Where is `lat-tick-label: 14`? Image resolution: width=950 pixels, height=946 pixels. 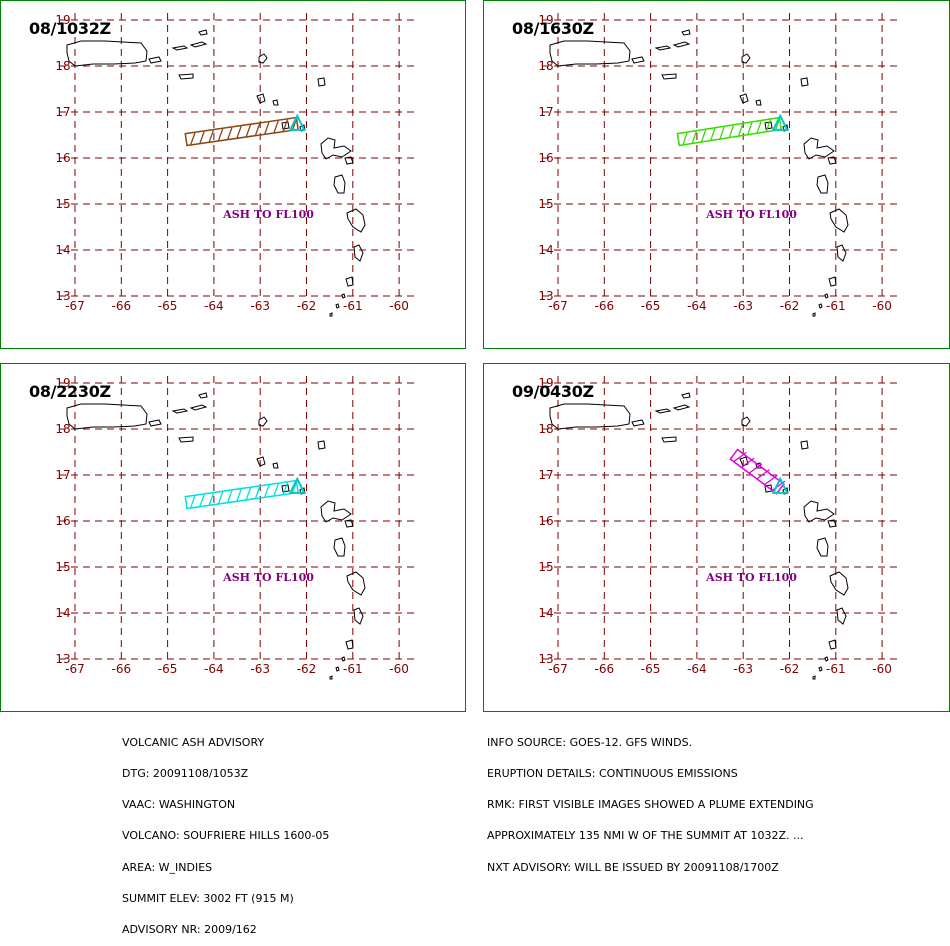
lat-tick-label: 14 is located at coordinates (62, 613).